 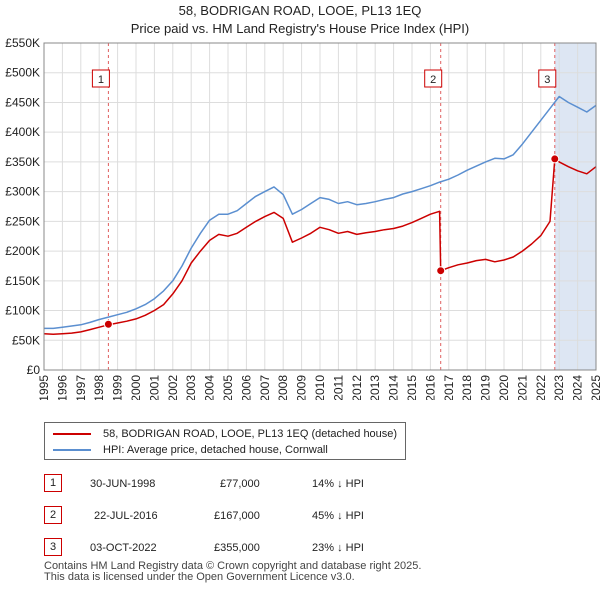 I want to click on x-tick-label: 2024, so click(x=578, y=387).